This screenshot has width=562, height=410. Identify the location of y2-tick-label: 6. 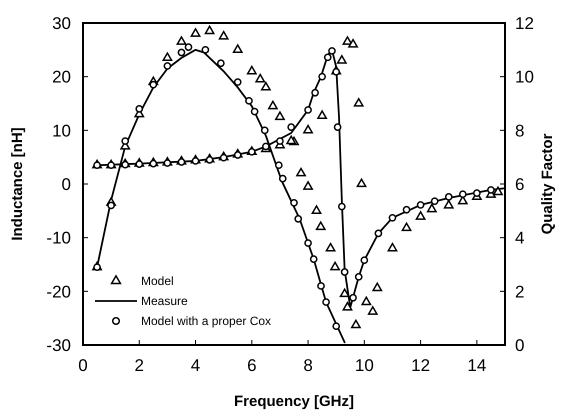
(519, 184).